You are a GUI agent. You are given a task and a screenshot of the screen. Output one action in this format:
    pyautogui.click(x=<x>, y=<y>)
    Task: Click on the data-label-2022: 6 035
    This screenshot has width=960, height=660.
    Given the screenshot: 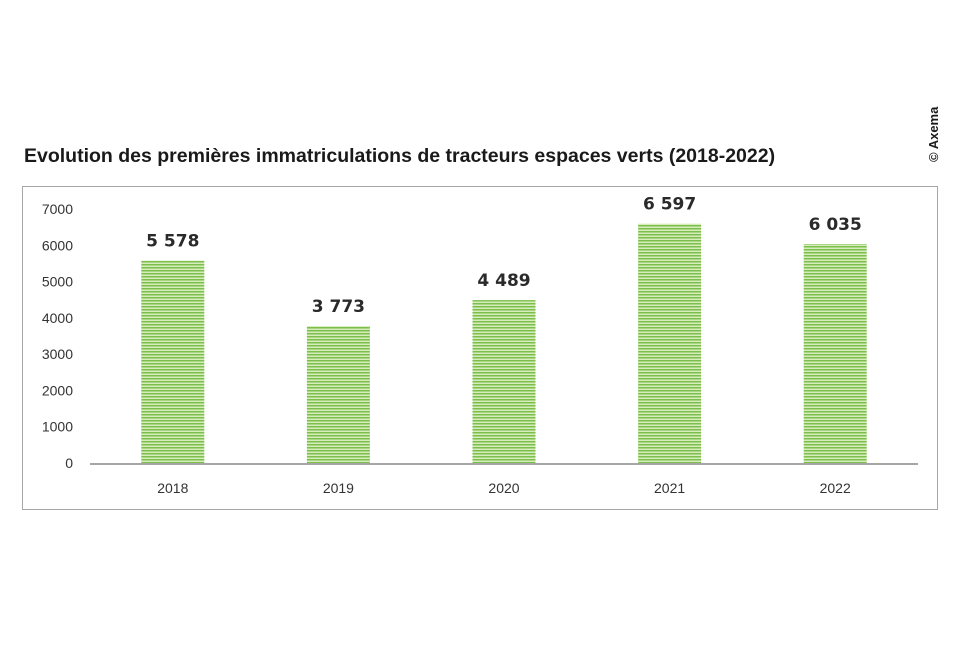 What is the action you would take?
    pyautogui.click(x=835, y=225)
    